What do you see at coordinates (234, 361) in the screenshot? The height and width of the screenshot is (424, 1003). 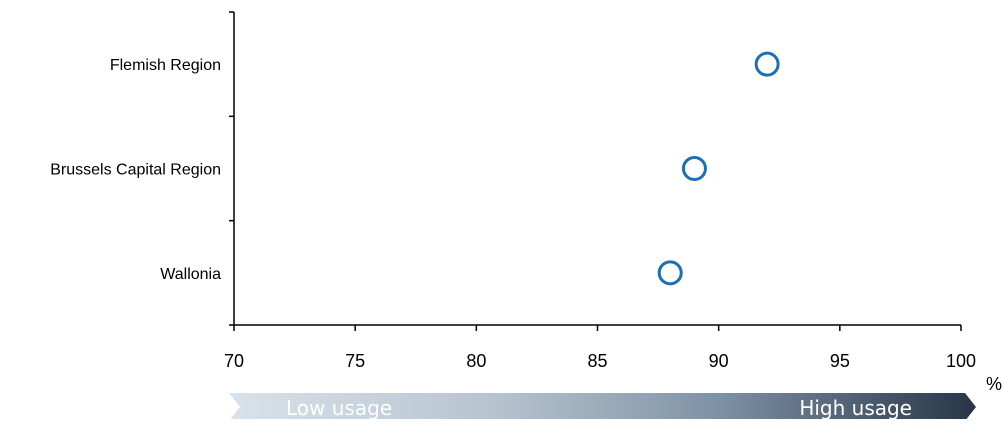 I see `x-tick-label: 70` at bounding box center [234, 361].